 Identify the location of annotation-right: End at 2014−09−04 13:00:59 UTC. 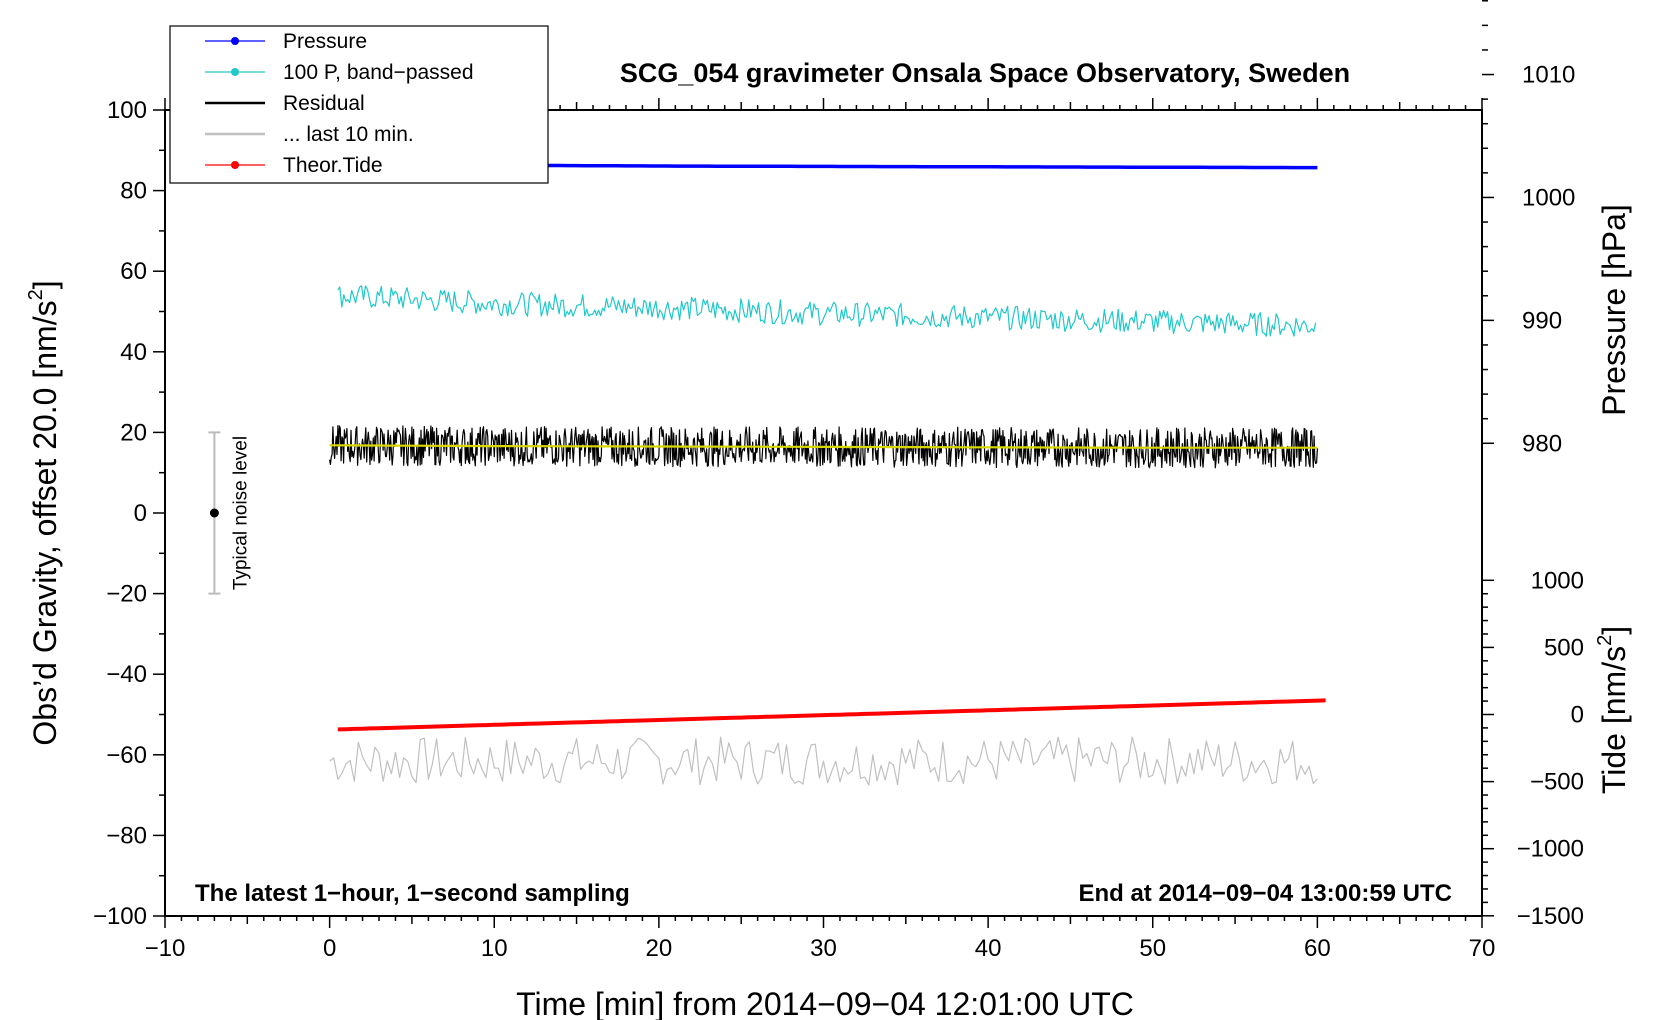
(1265, 893).